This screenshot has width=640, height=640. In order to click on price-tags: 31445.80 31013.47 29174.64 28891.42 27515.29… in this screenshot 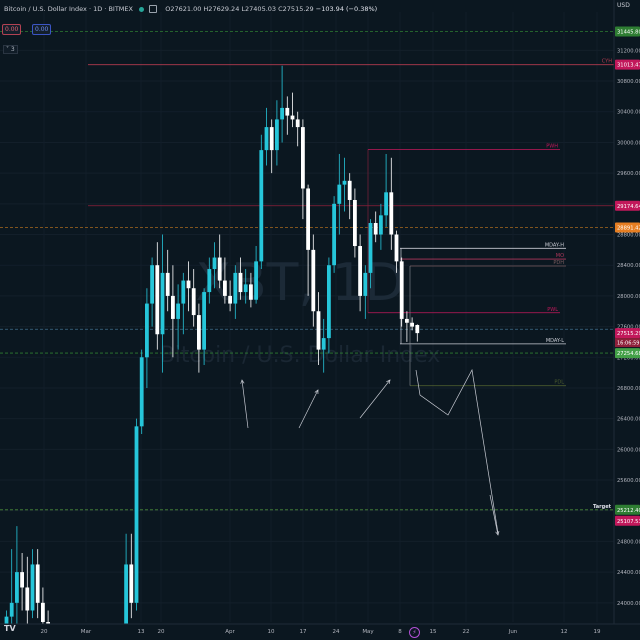, I will do `click(627, 276)`.